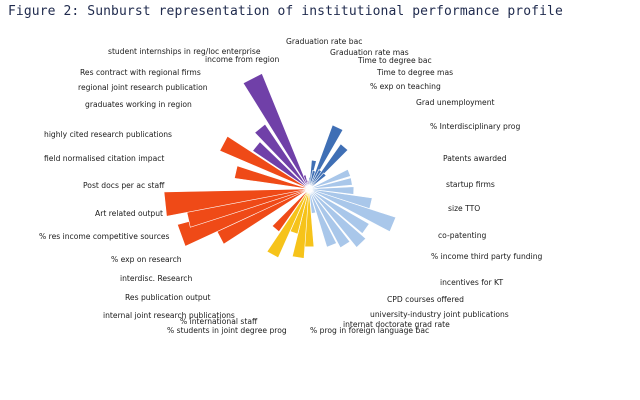 The height and width of the screenshot is (400, 640). I want to click on label-graduates-working-in-region: graduates working in region, so click(138, 104).